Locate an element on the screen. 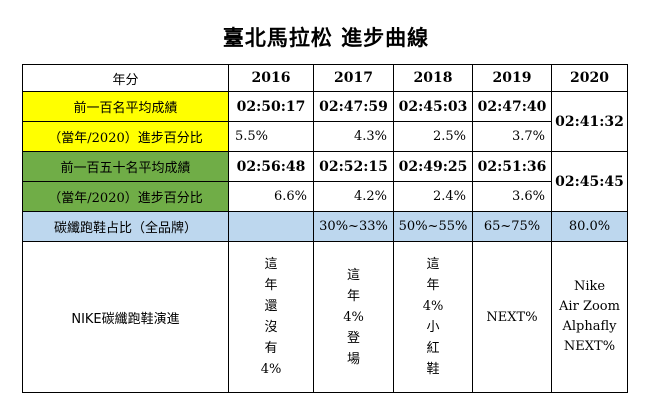 This screenshot has height=410, width=652. top150-time-2019: 02:51:36 is located at coordinates (512, 166).